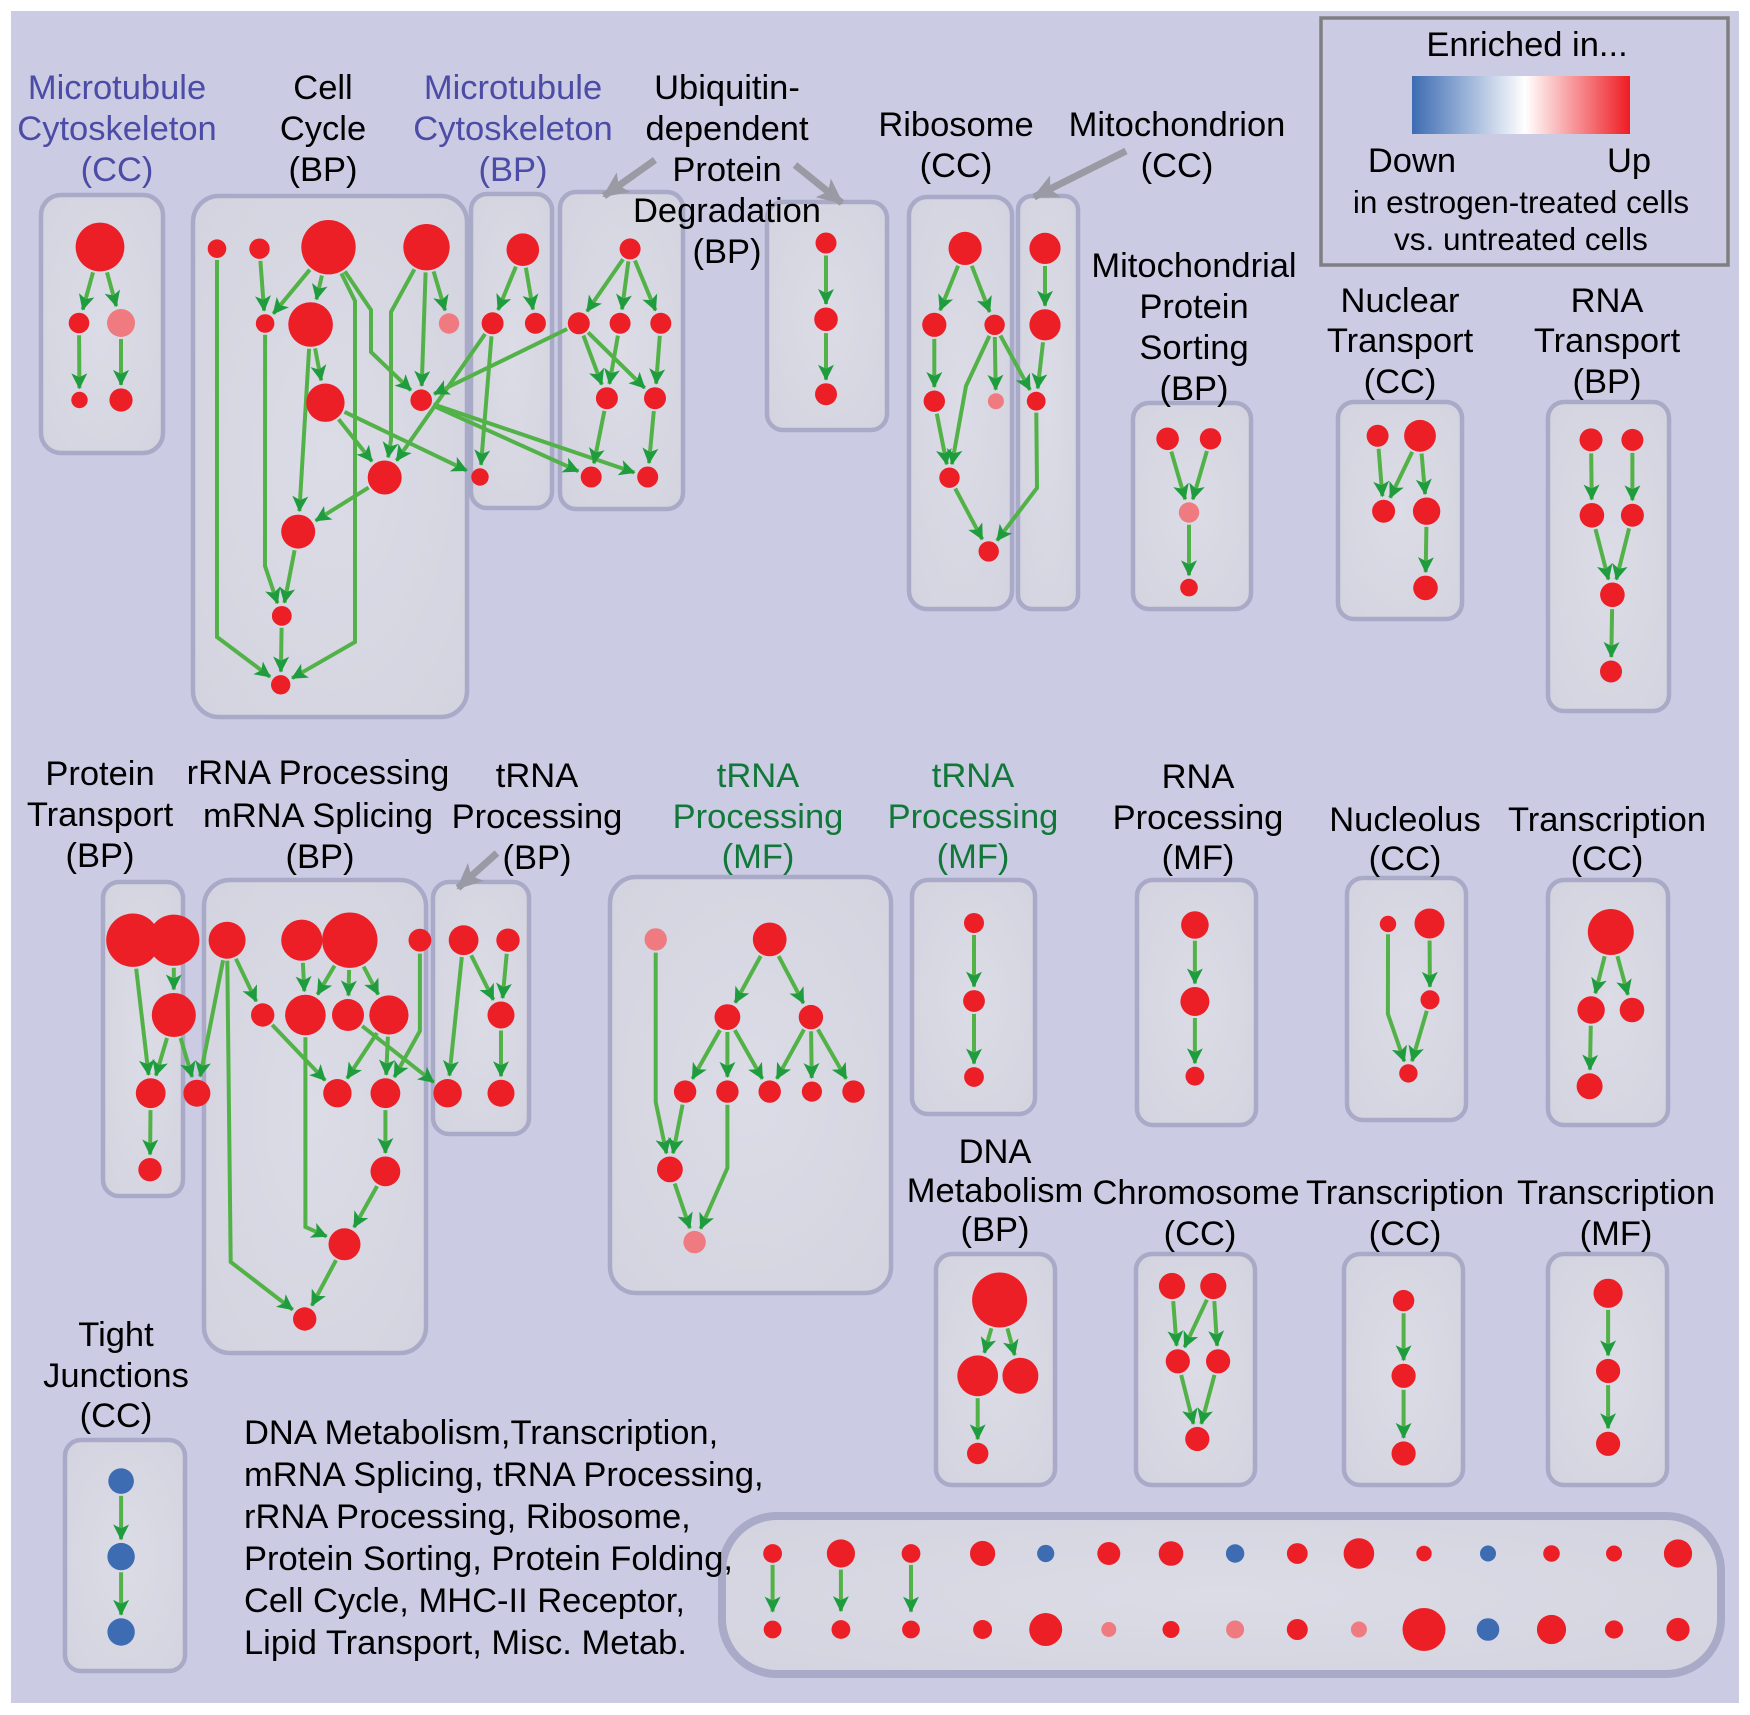 Image resolution: width=1750 pixels, height=1715 pixels. I want to click on svg-text: vs. untreated cells, so click(1521, 239).